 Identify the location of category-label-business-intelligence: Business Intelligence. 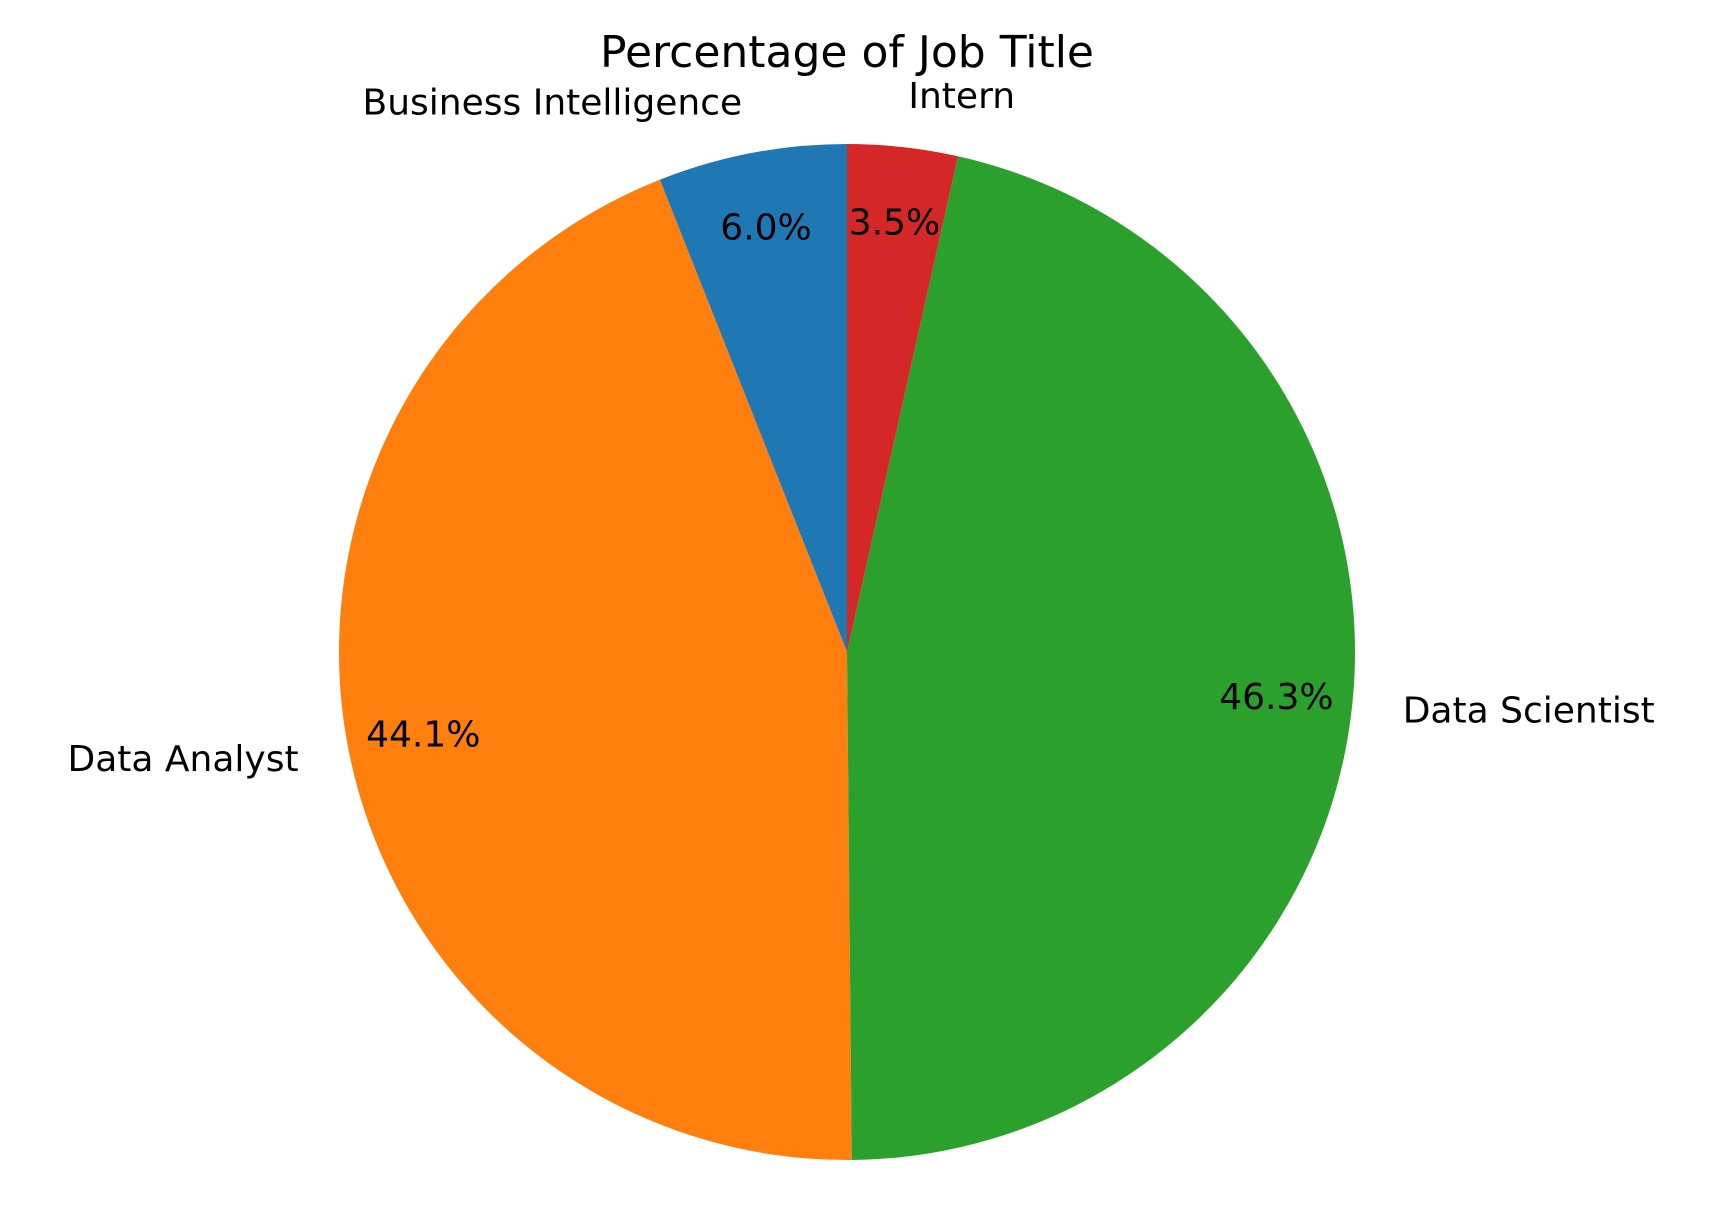
(553, 103).